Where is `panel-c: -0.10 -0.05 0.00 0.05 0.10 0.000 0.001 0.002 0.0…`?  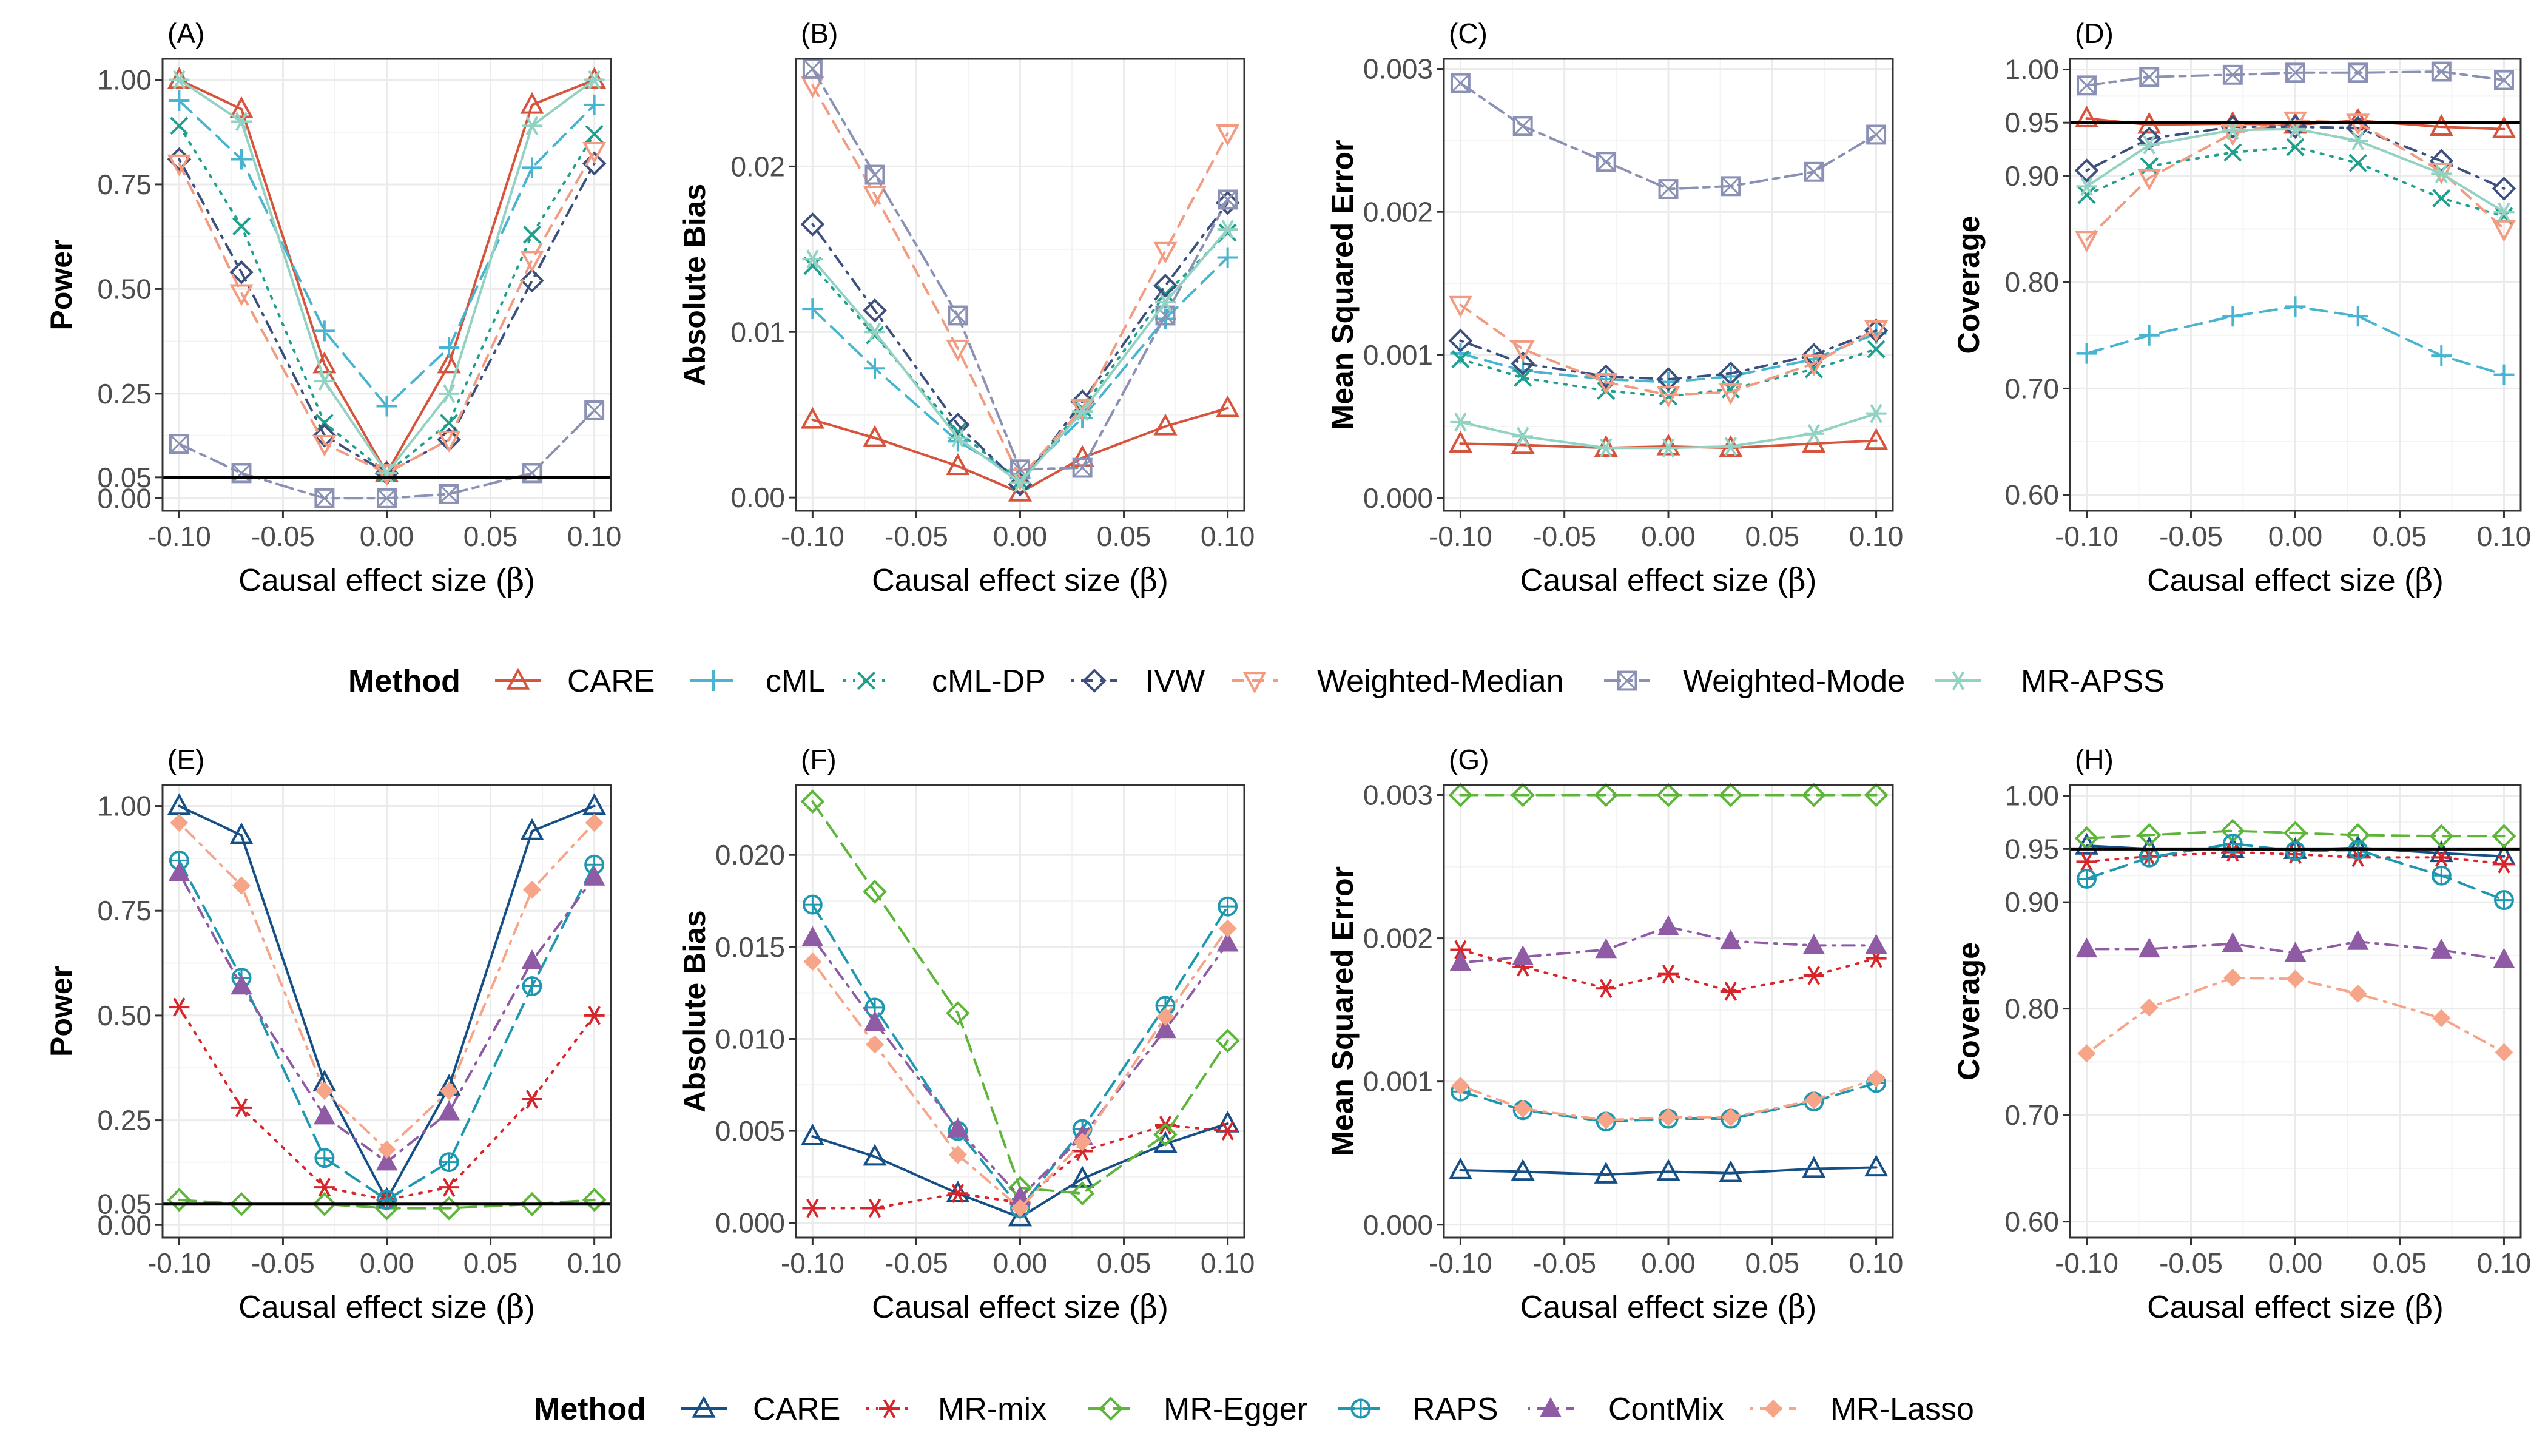
panel-c: -0.10 -0.05 0.00 0.05 0.10 0.000 0.001 0.002 0.0… is located at coordinates (1614, 308).